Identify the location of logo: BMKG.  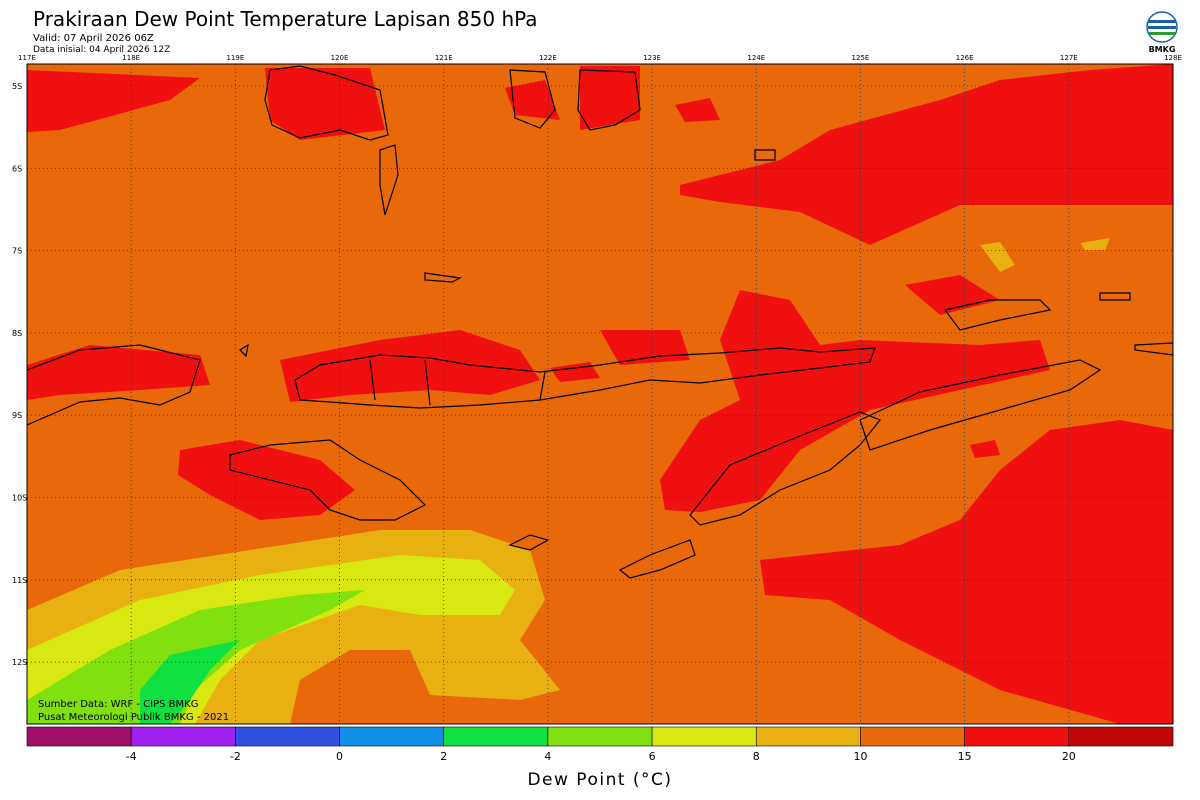
(1162, 32).